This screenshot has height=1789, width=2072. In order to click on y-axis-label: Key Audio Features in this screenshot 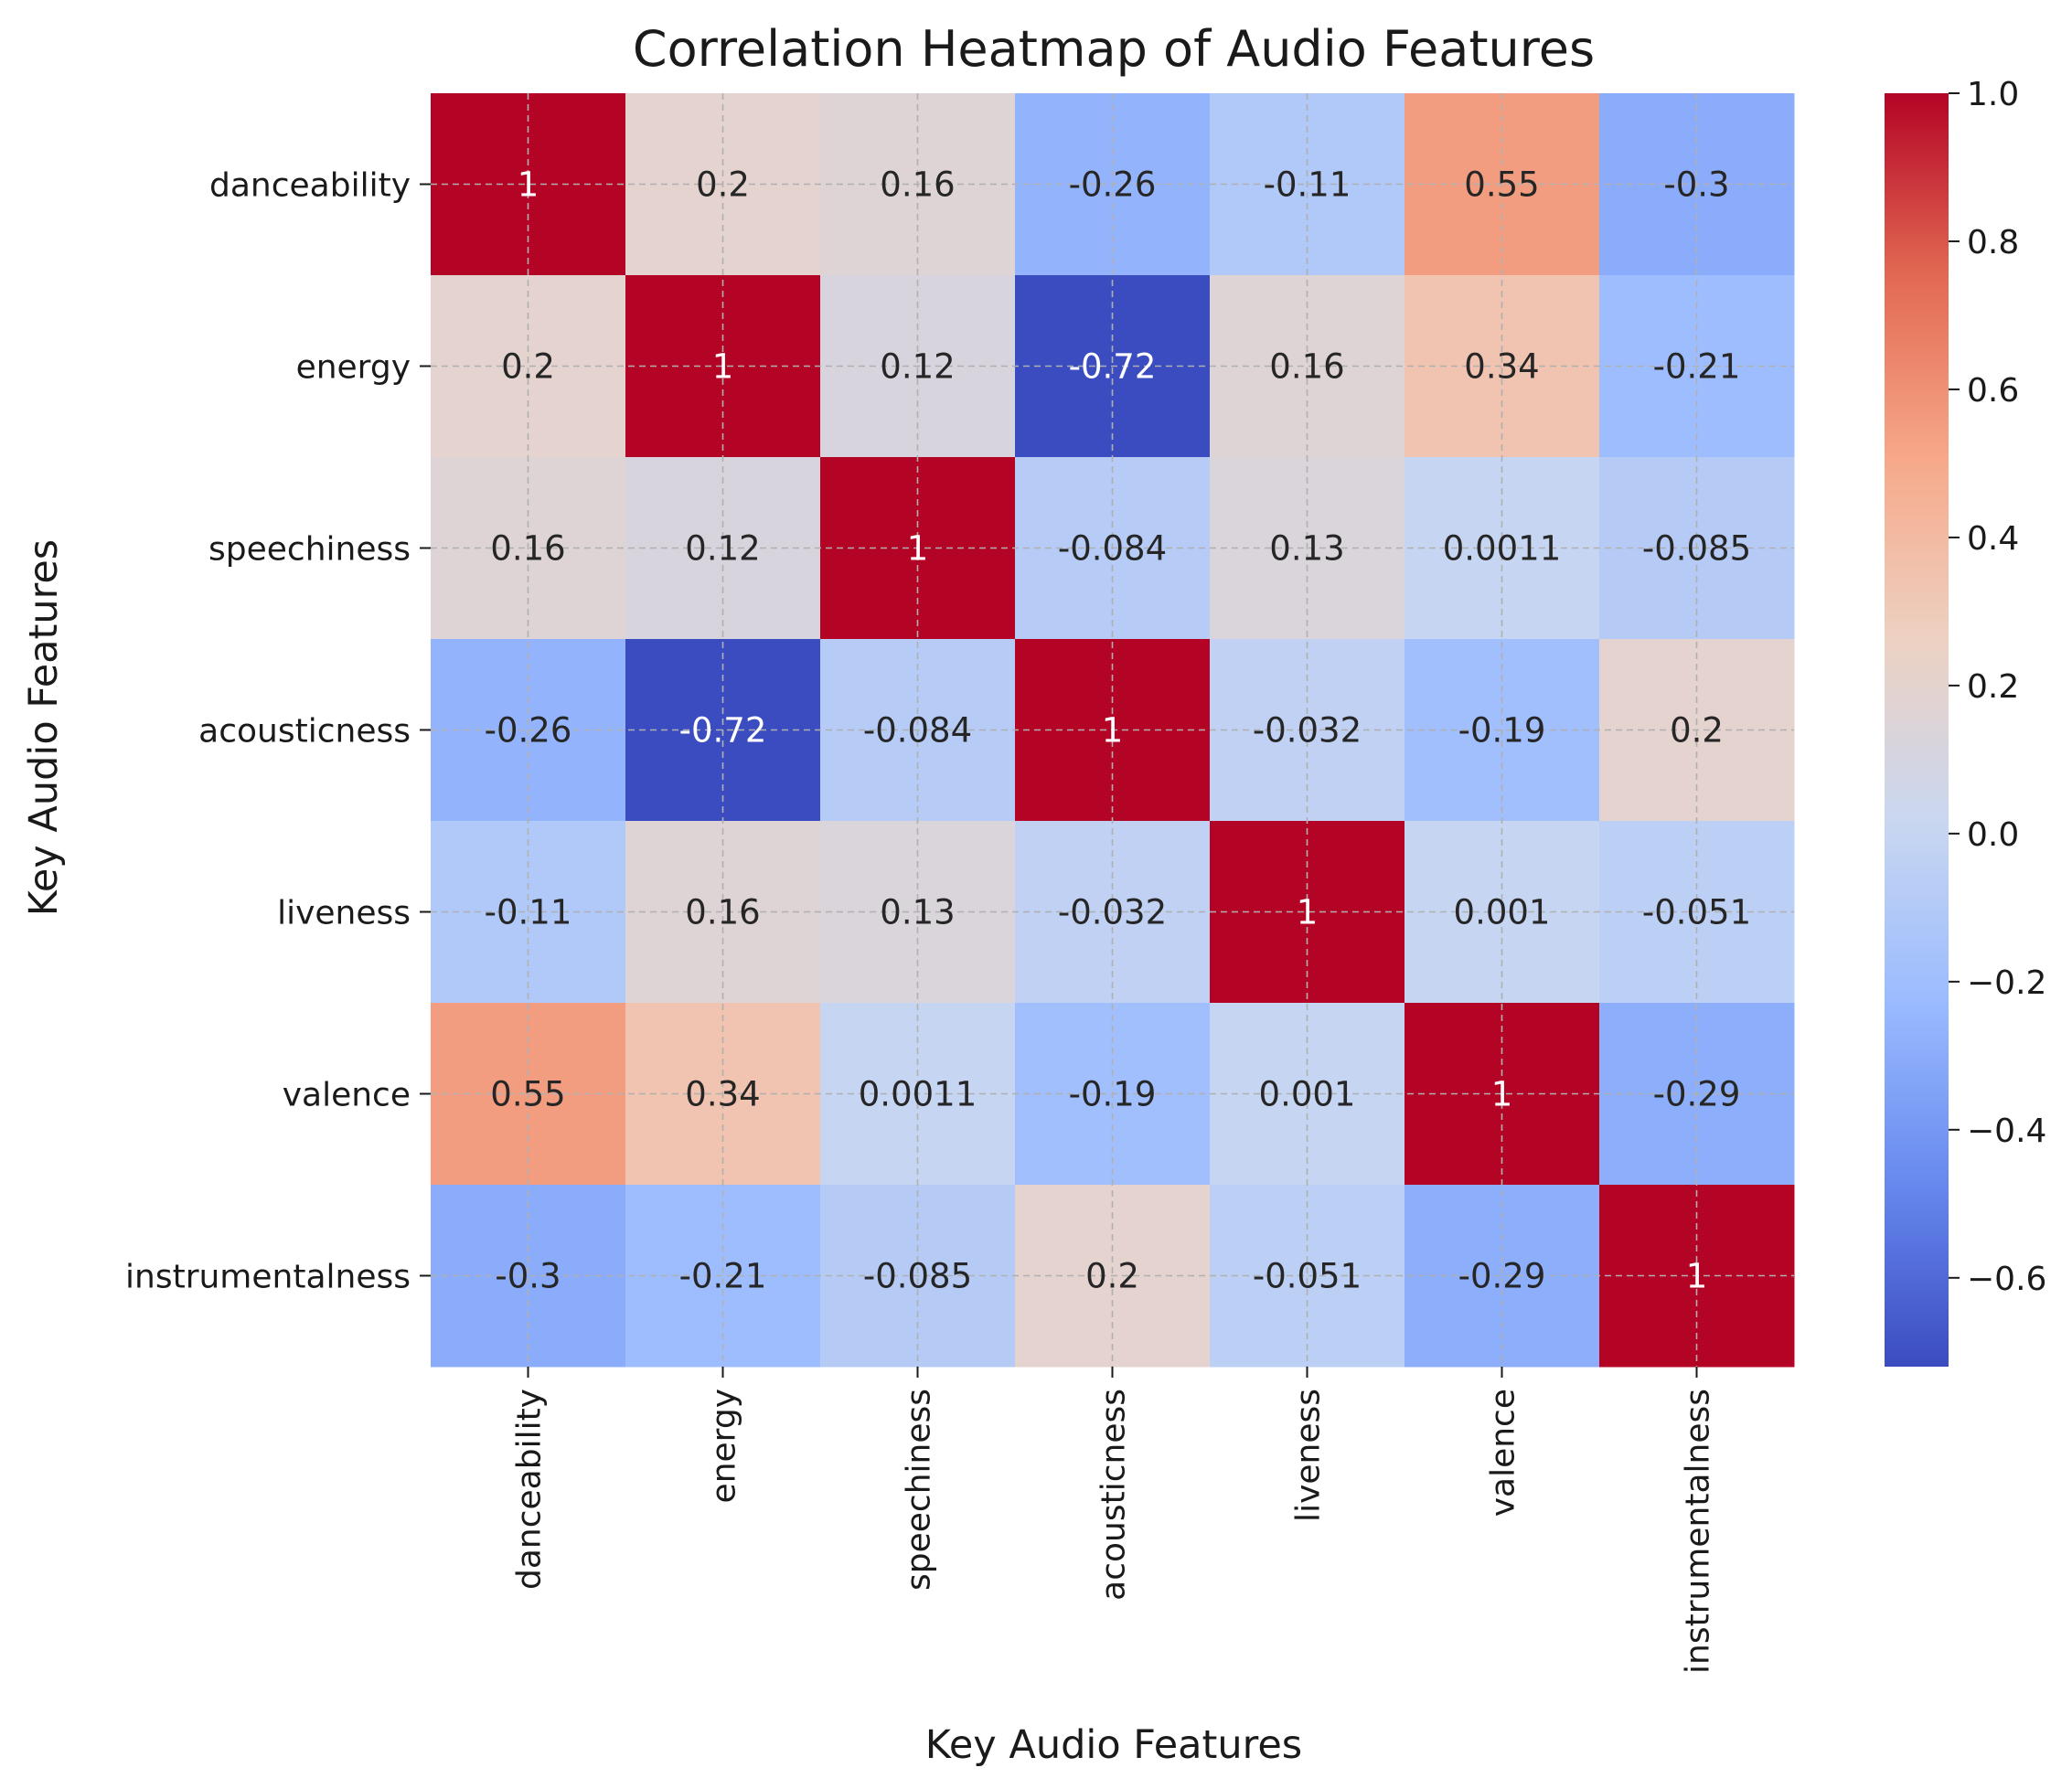, I will do `click(44, 727)`.